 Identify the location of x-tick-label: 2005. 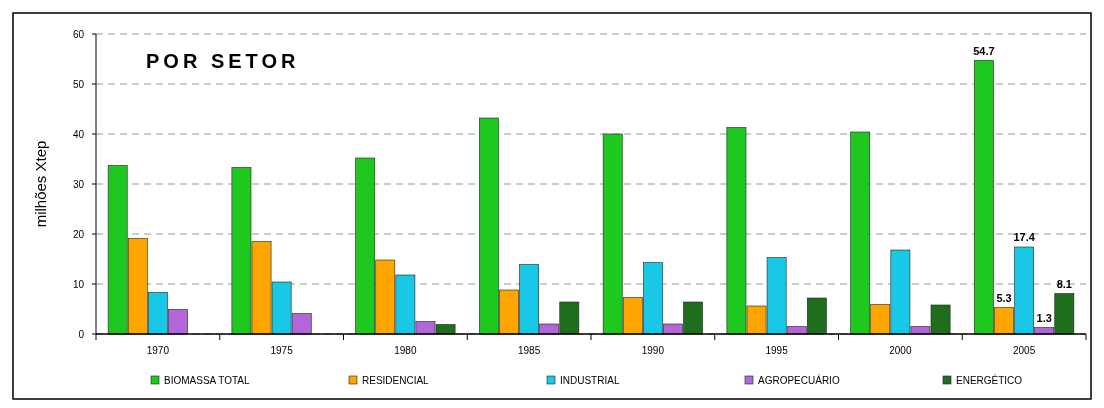
(1024, 350).